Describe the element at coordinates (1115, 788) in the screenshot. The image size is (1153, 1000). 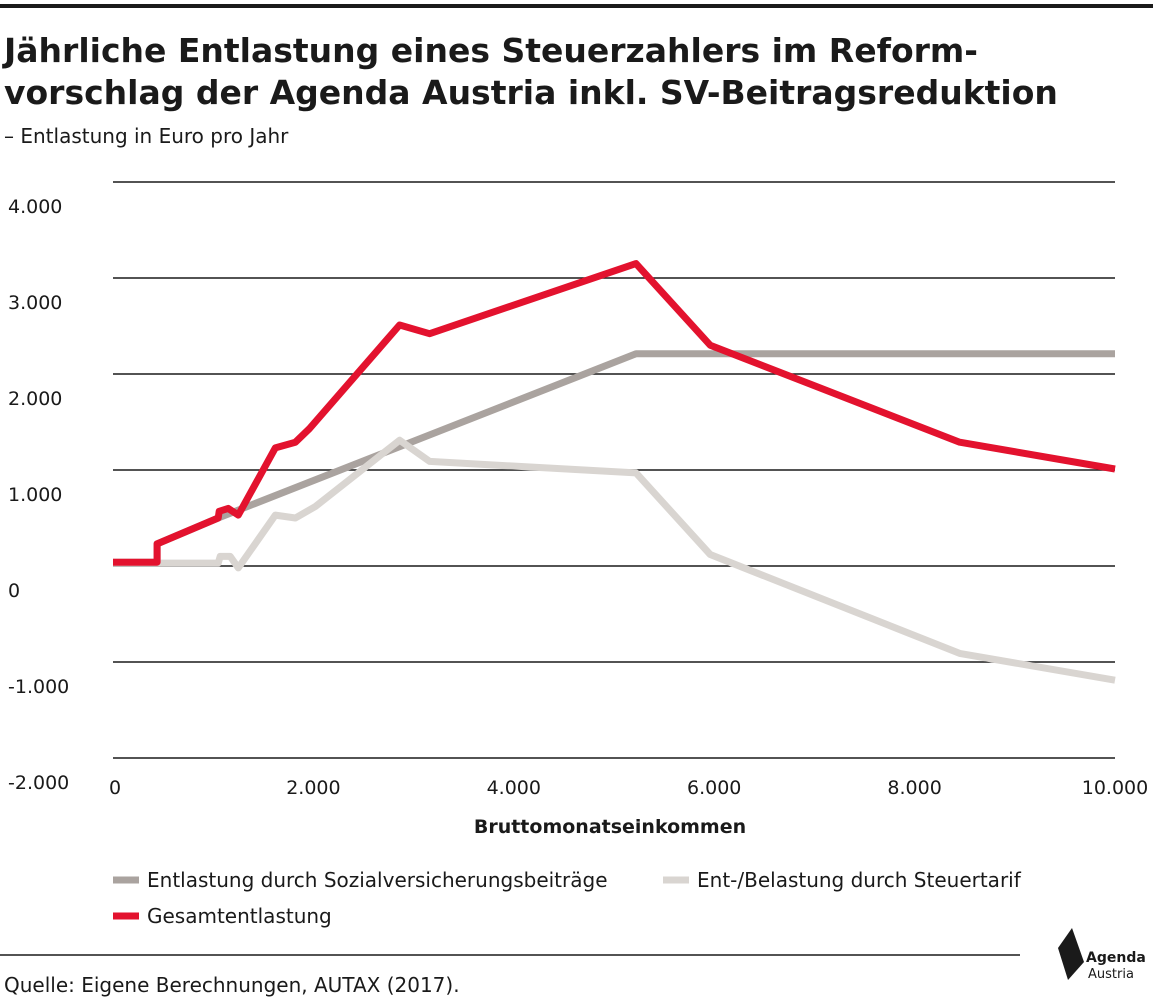
I see `x-tick-label: 10.000` at that location.